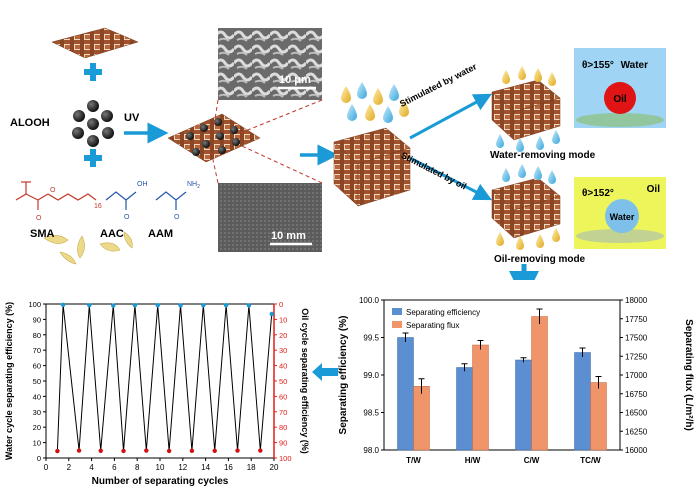  What do you see at coordinates (93, 158) in the screenshot?
I see `plus-icon` at bounding box center [93, 158].